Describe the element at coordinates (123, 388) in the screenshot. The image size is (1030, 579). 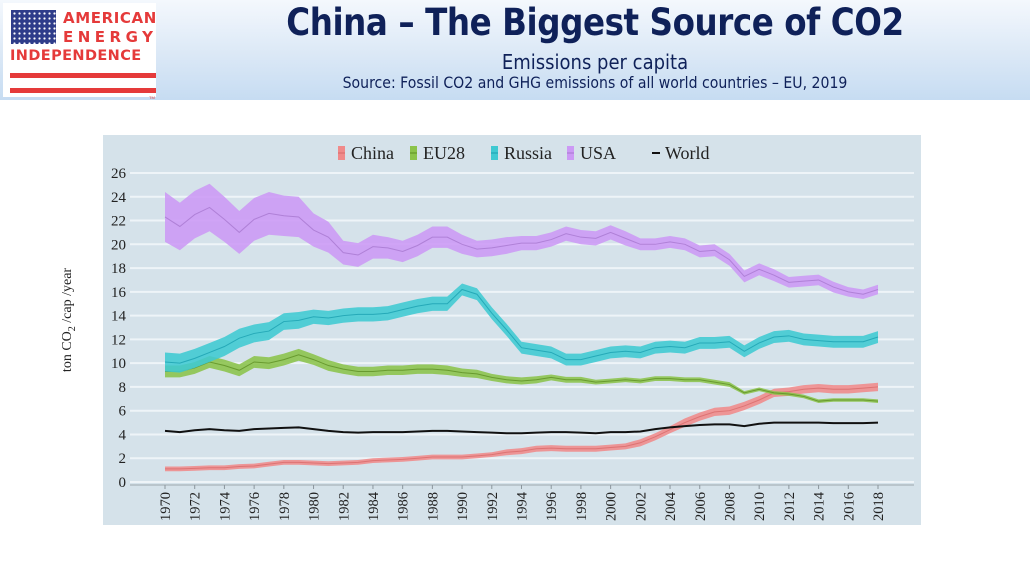
I see `y-tick-label: 8` at that location.